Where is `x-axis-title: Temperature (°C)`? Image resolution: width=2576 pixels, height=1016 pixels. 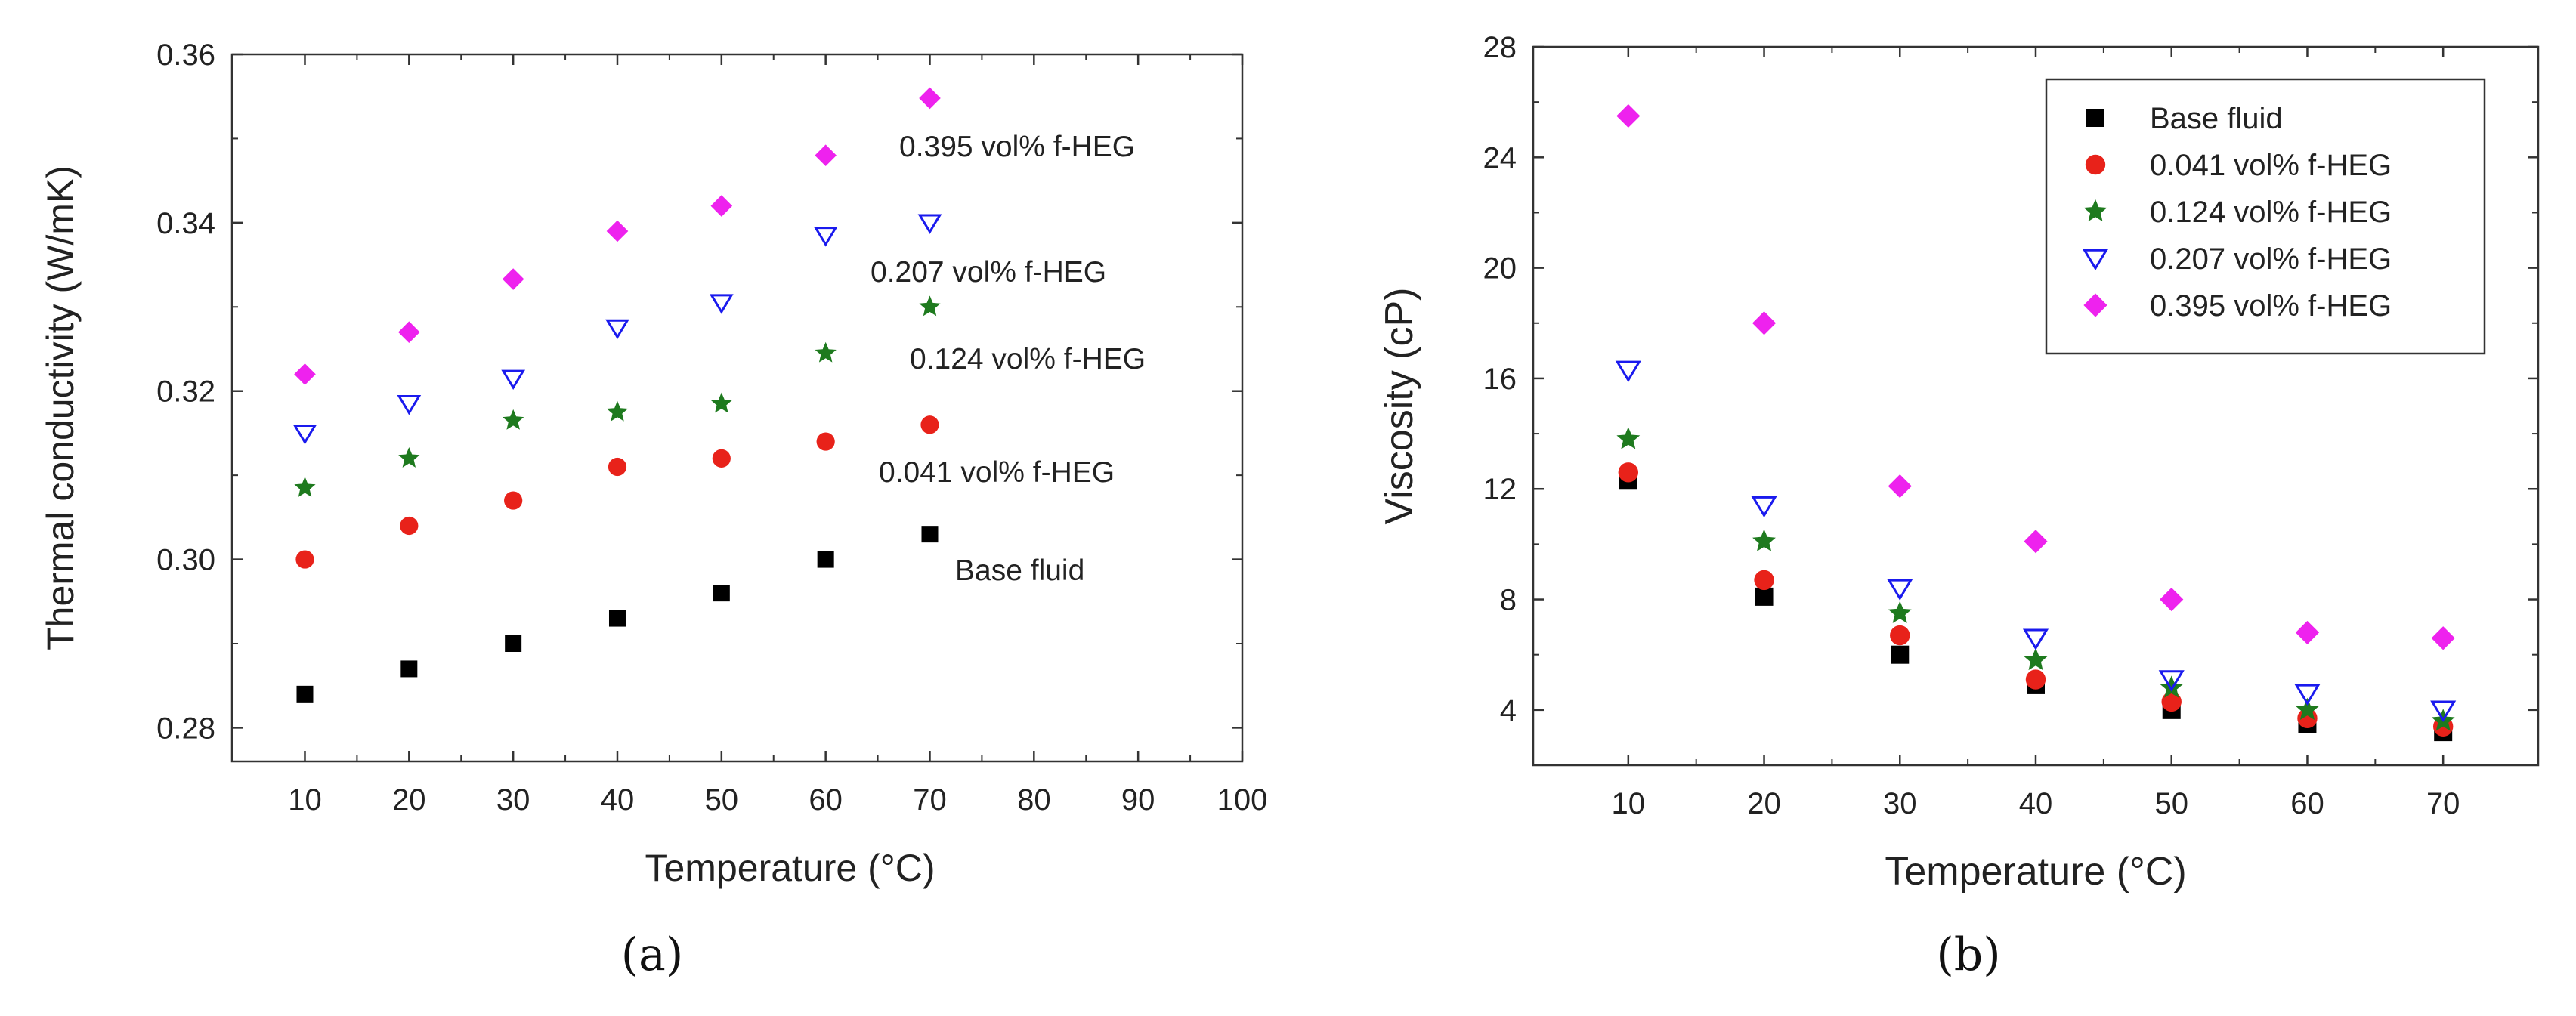 x-axis-title: Temperature (°C) is located at coordinates (2035, 872).